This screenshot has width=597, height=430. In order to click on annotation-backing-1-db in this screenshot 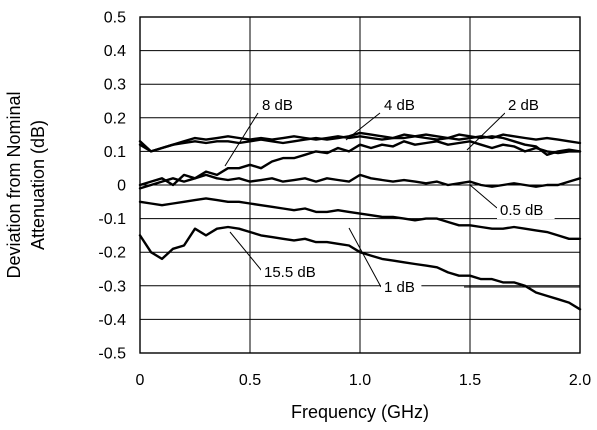, I will do `click(401, 287)`.